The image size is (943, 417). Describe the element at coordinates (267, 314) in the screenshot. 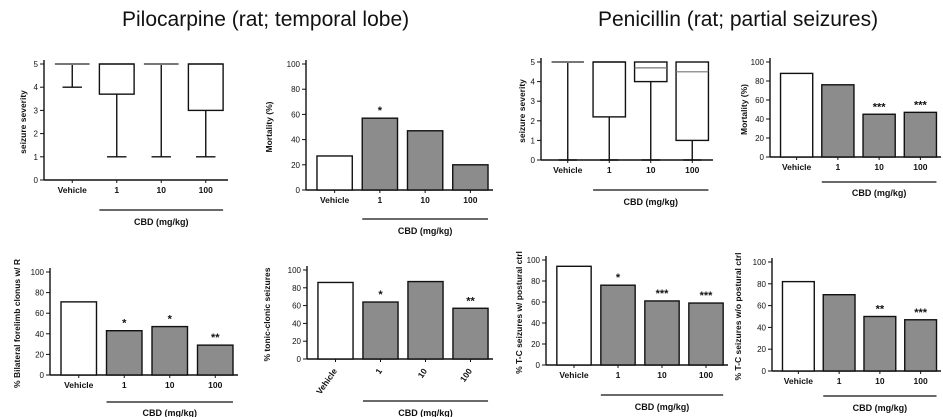

I see `y-axis-label: % tonic-clonic seizures` at that location.